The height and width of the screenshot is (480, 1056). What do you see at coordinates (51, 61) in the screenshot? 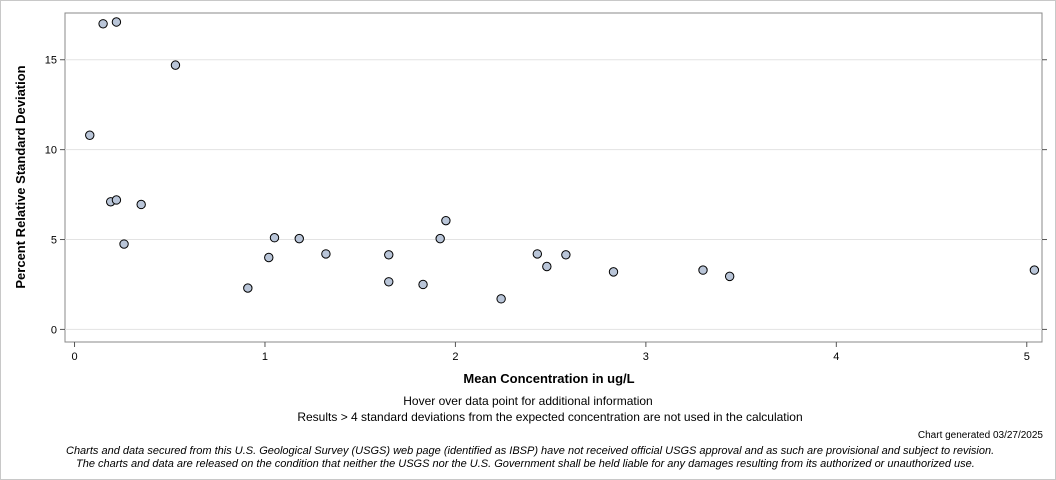
I see `y-tick-label: 15` at bounding box center [51, 61].